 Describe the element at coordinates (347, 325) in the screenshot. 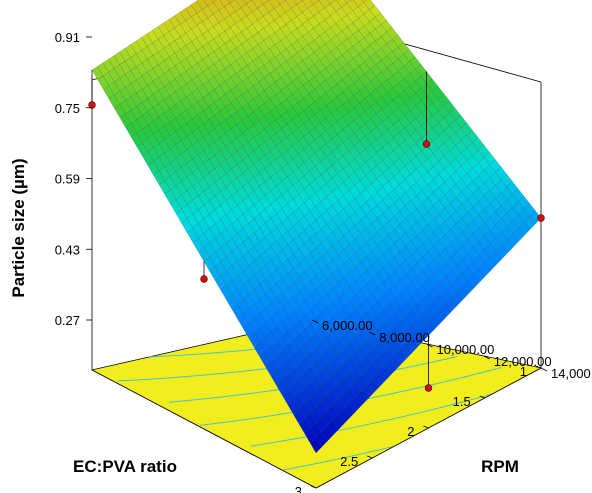

I see `y-tick-label: 6,000.00` at that location.